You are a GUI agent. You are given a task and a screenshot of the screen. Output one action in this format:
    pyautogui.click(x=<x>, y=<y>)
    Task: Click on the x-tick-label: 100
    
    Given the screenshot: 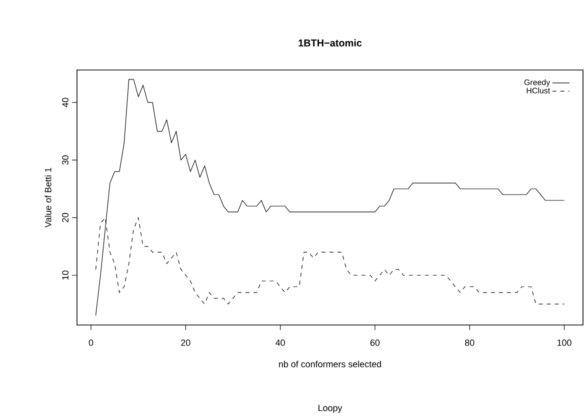 What is the action you would take?
    pyautogui.click(x=564, y=343)
    